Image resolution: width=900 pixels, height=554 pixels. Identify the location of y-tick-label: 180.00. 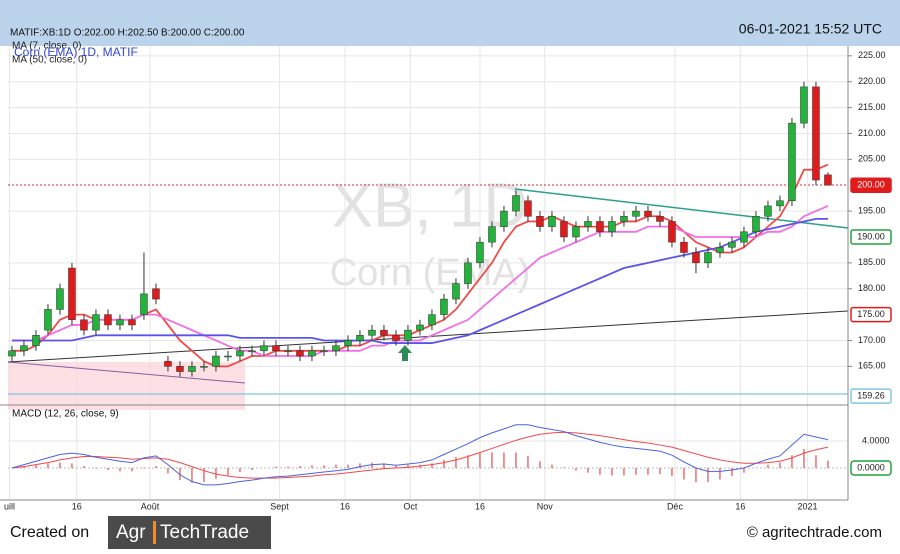
(872, 288).